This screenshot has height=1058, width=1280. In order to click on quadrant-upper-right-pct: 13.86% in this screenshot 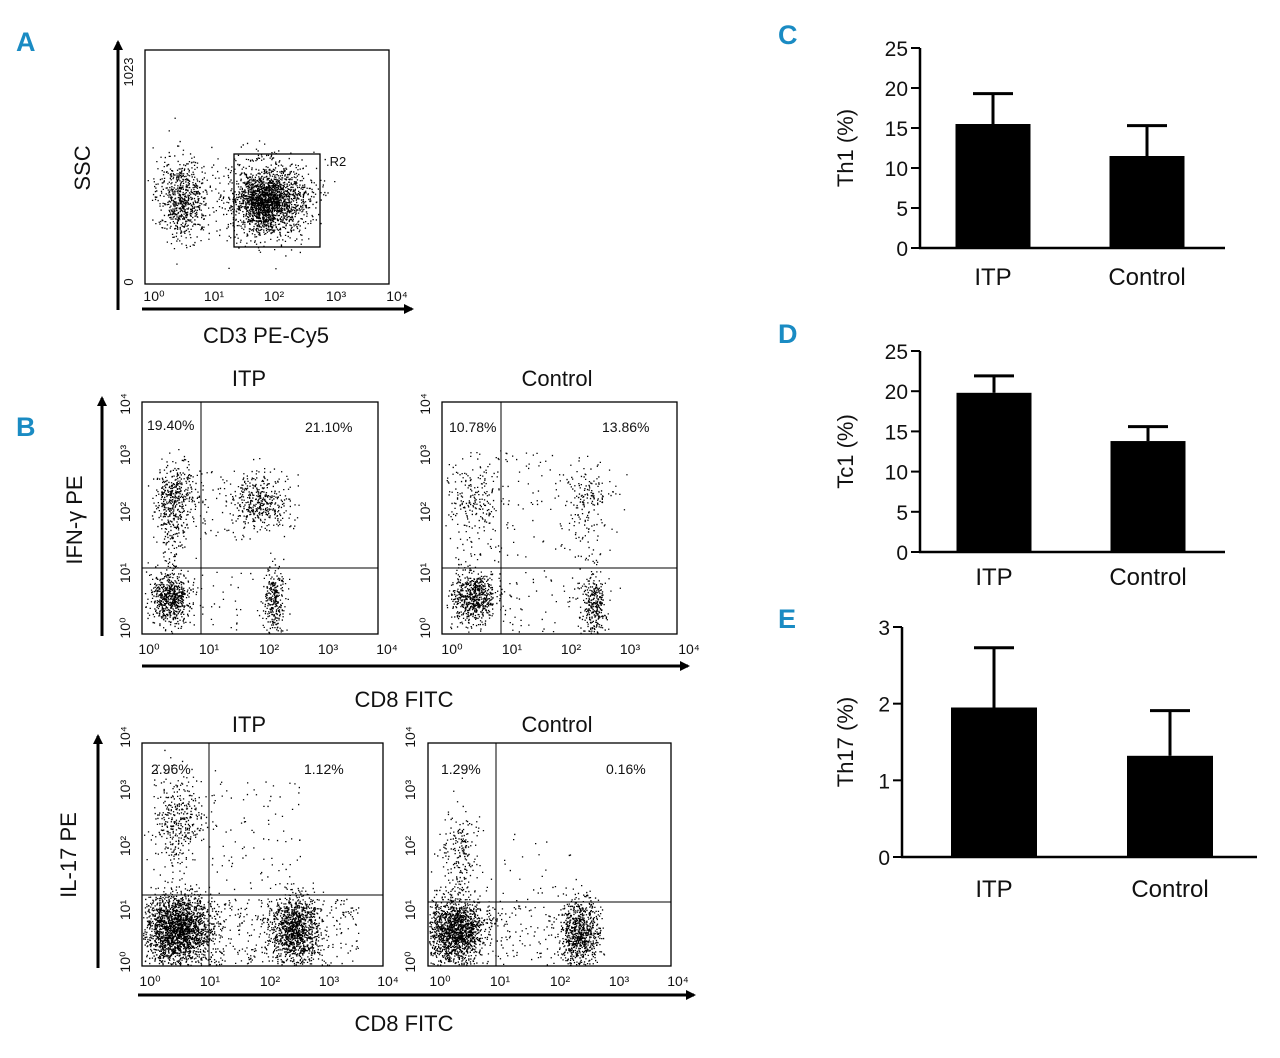, I will do `click(625, 427)`.